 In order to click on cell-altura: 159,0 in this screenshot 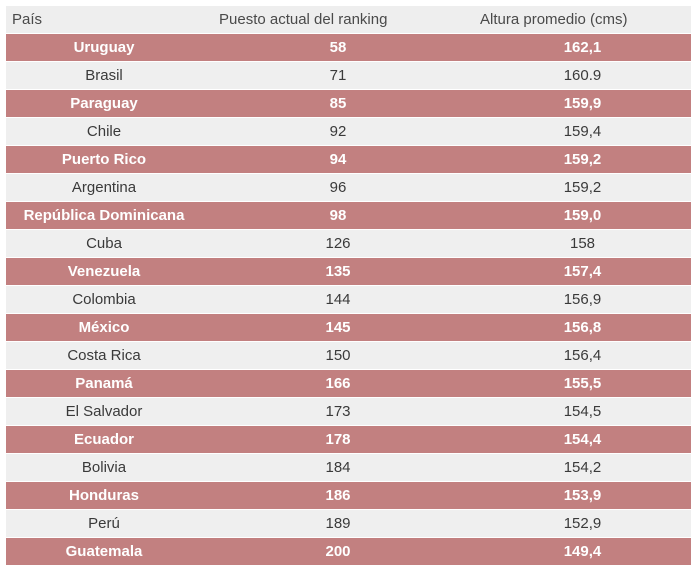, I will do `click(582, 215)`.